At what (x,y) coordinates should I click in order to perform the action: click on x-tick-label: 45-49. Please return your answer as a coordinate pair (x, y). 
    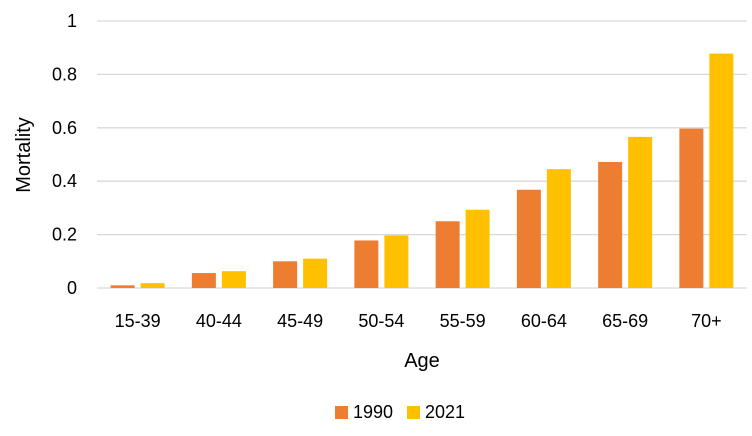
    Looking at the image, I should click on (300, 321).